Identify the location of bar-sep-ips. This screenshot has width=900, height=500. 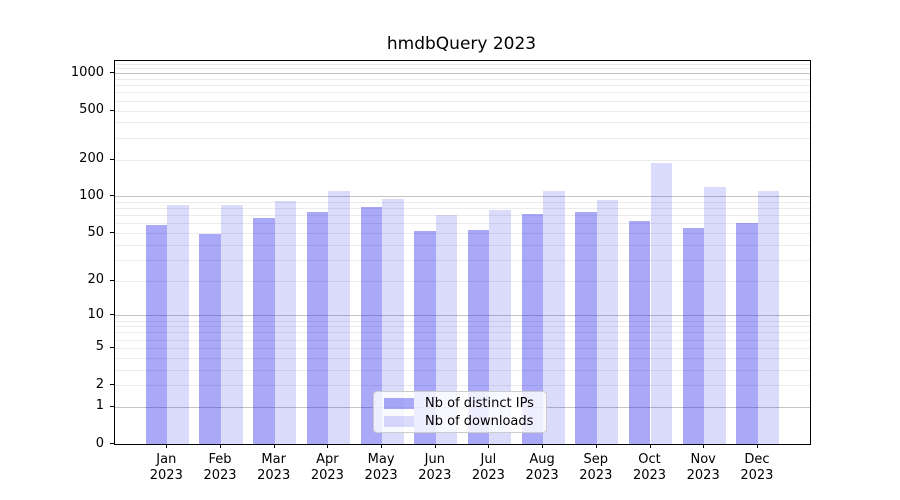
(586, 328).